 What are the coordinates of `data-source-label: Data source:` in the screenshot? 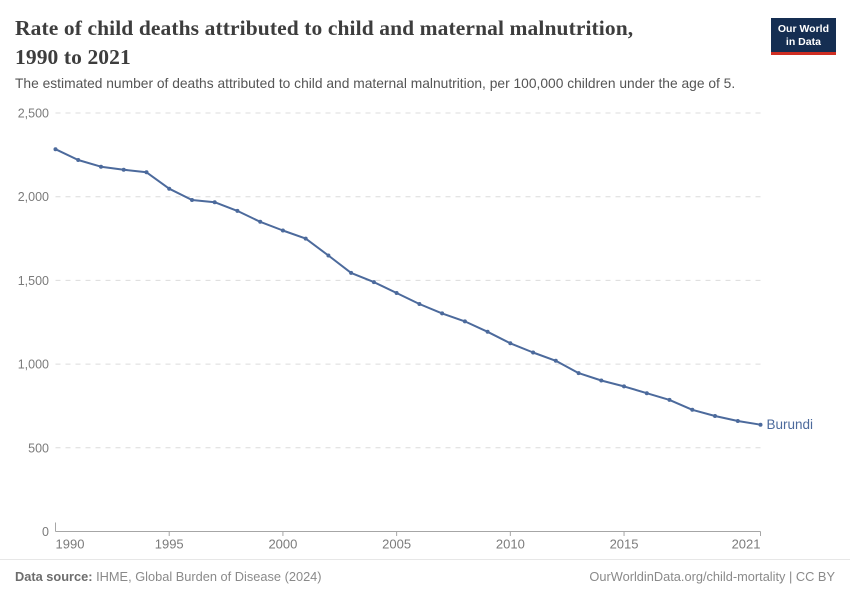 It's located at (54, 576).